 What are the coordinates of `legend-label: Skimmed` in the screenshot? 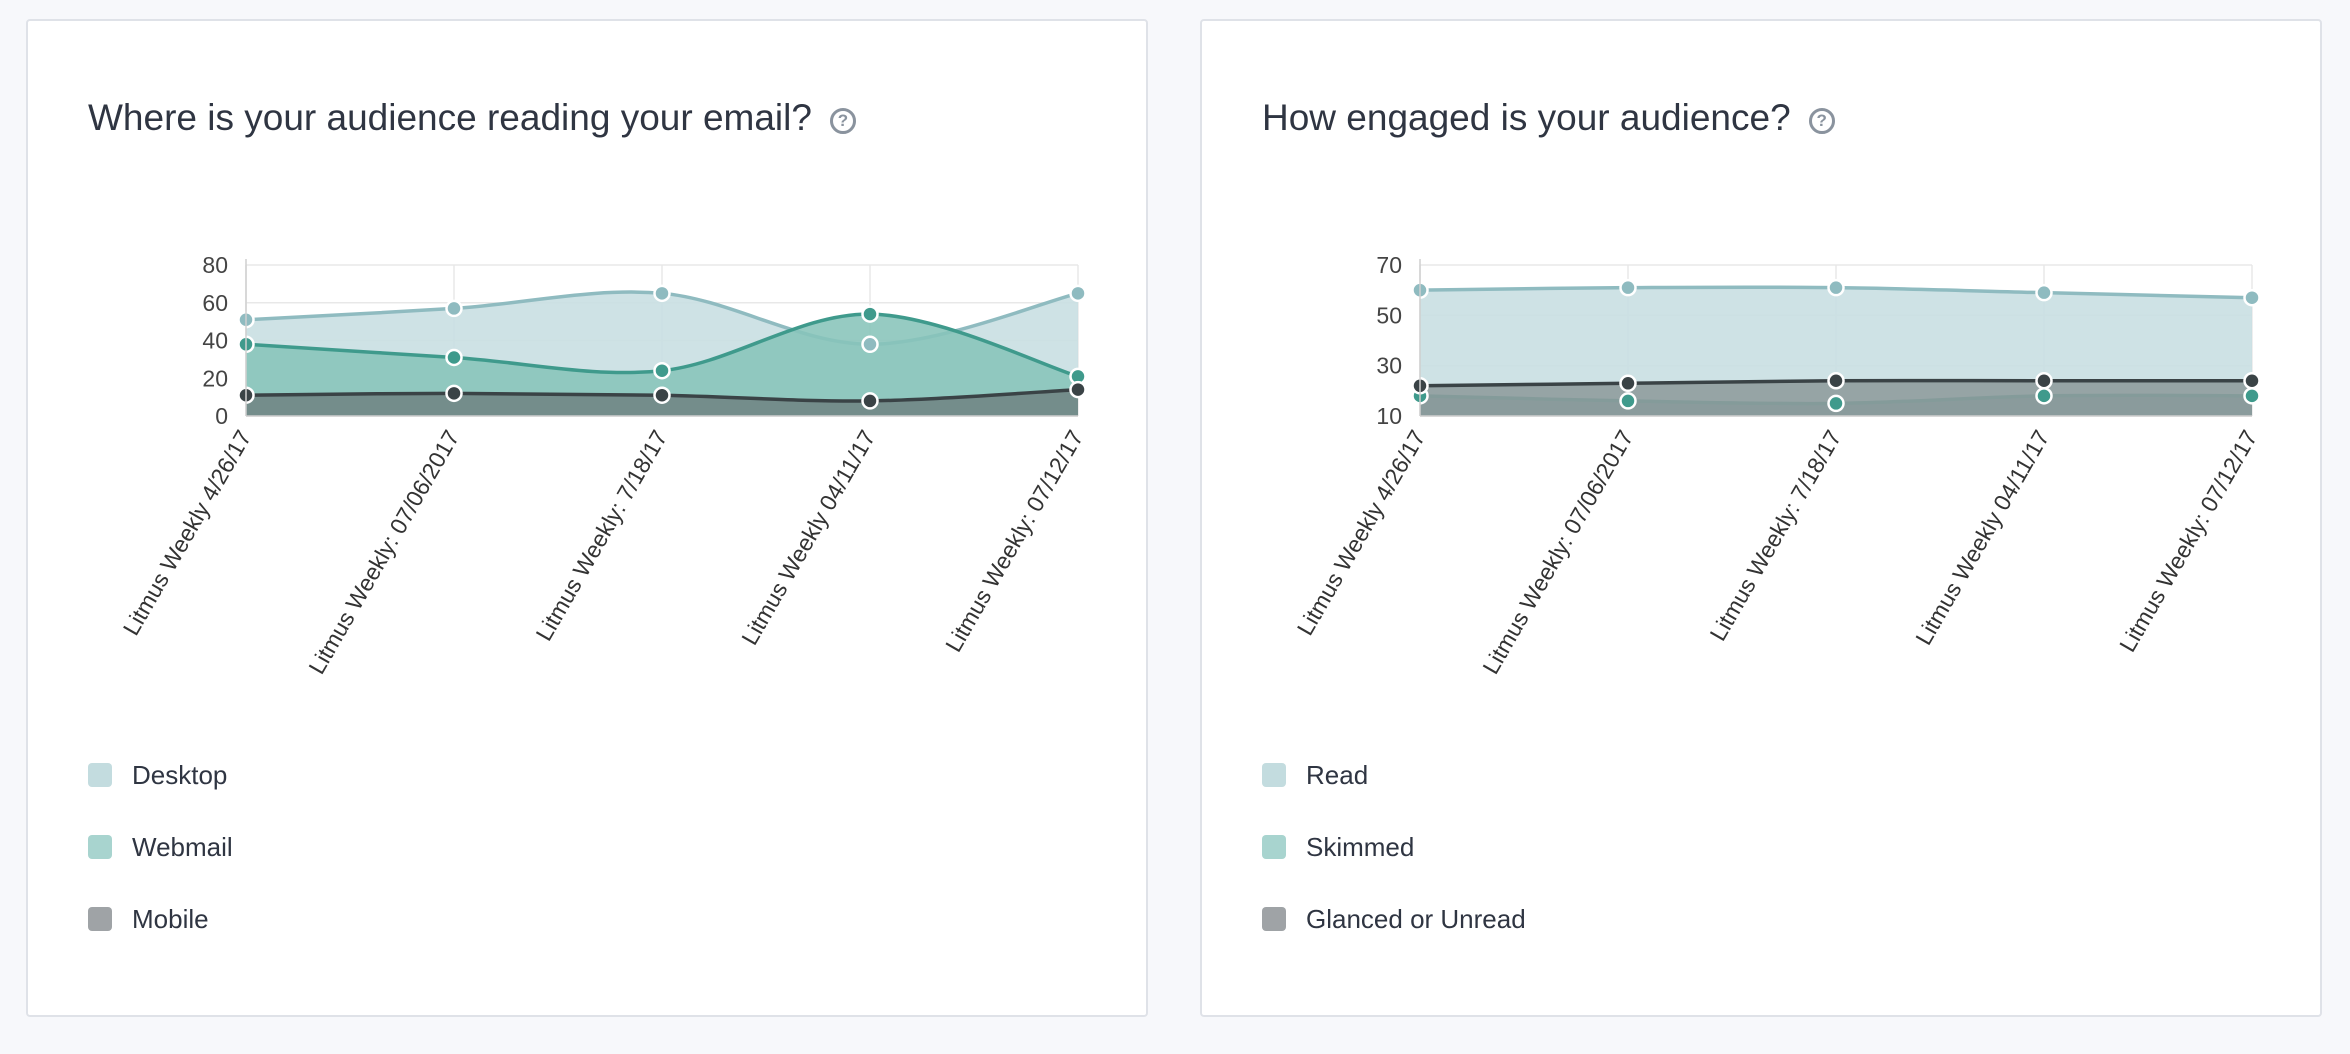 It's located at (1360, 847).